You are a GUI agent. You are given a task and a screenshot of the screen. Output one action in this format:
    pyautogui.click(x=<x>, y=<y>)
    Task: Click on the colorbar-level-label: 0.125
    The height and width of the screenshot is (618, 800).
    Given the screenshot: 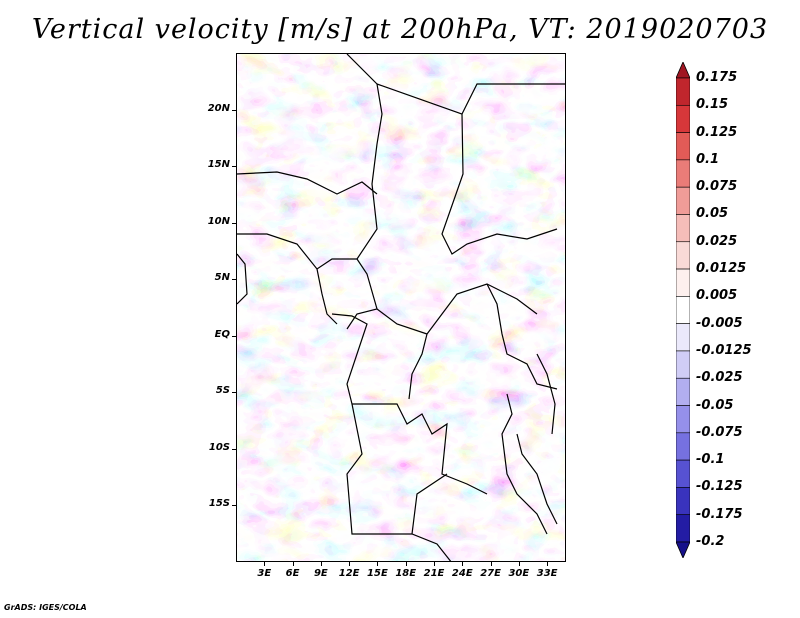 What is the action you would take?
    pyautogui.click(x=717, y=132)
    